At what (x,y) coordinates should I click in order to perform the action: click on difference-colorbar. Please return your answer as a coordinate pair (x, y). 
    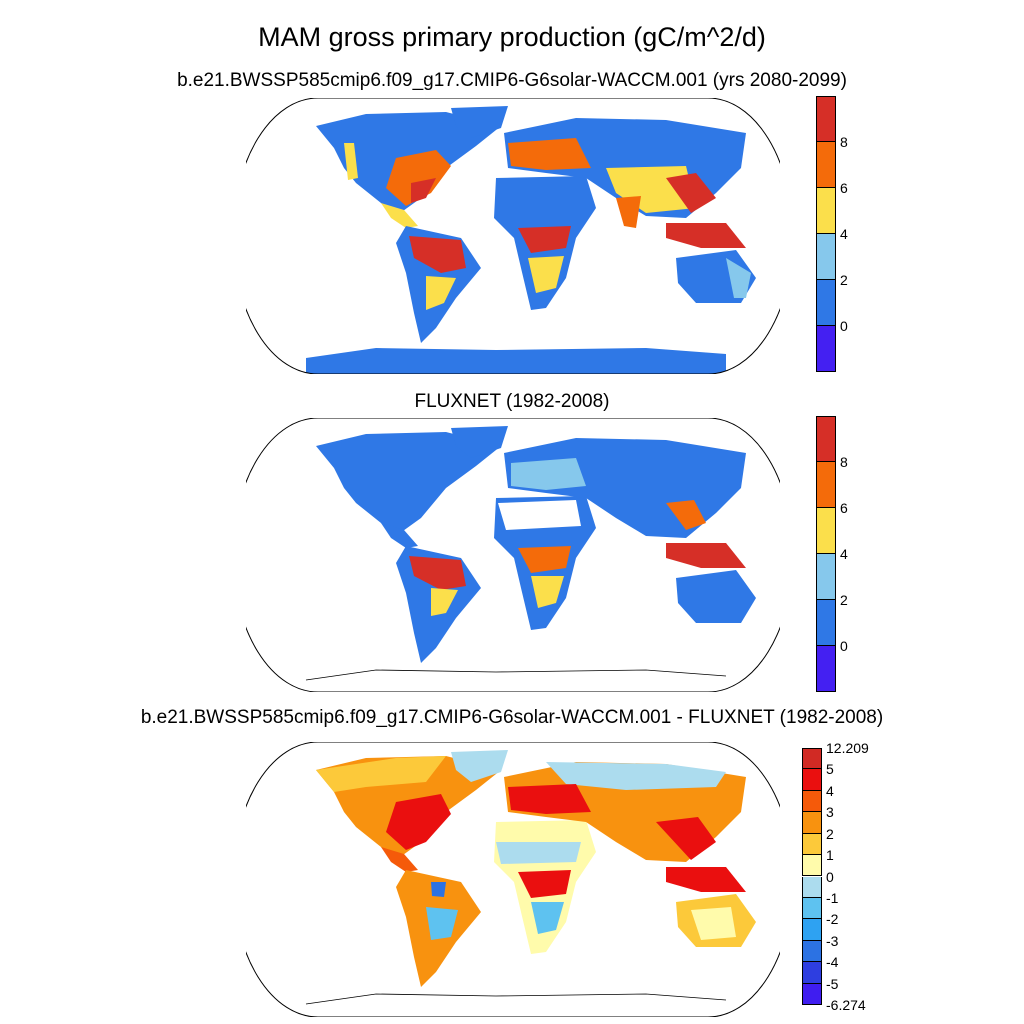
    Looking at the image, I should click on (812, 876).